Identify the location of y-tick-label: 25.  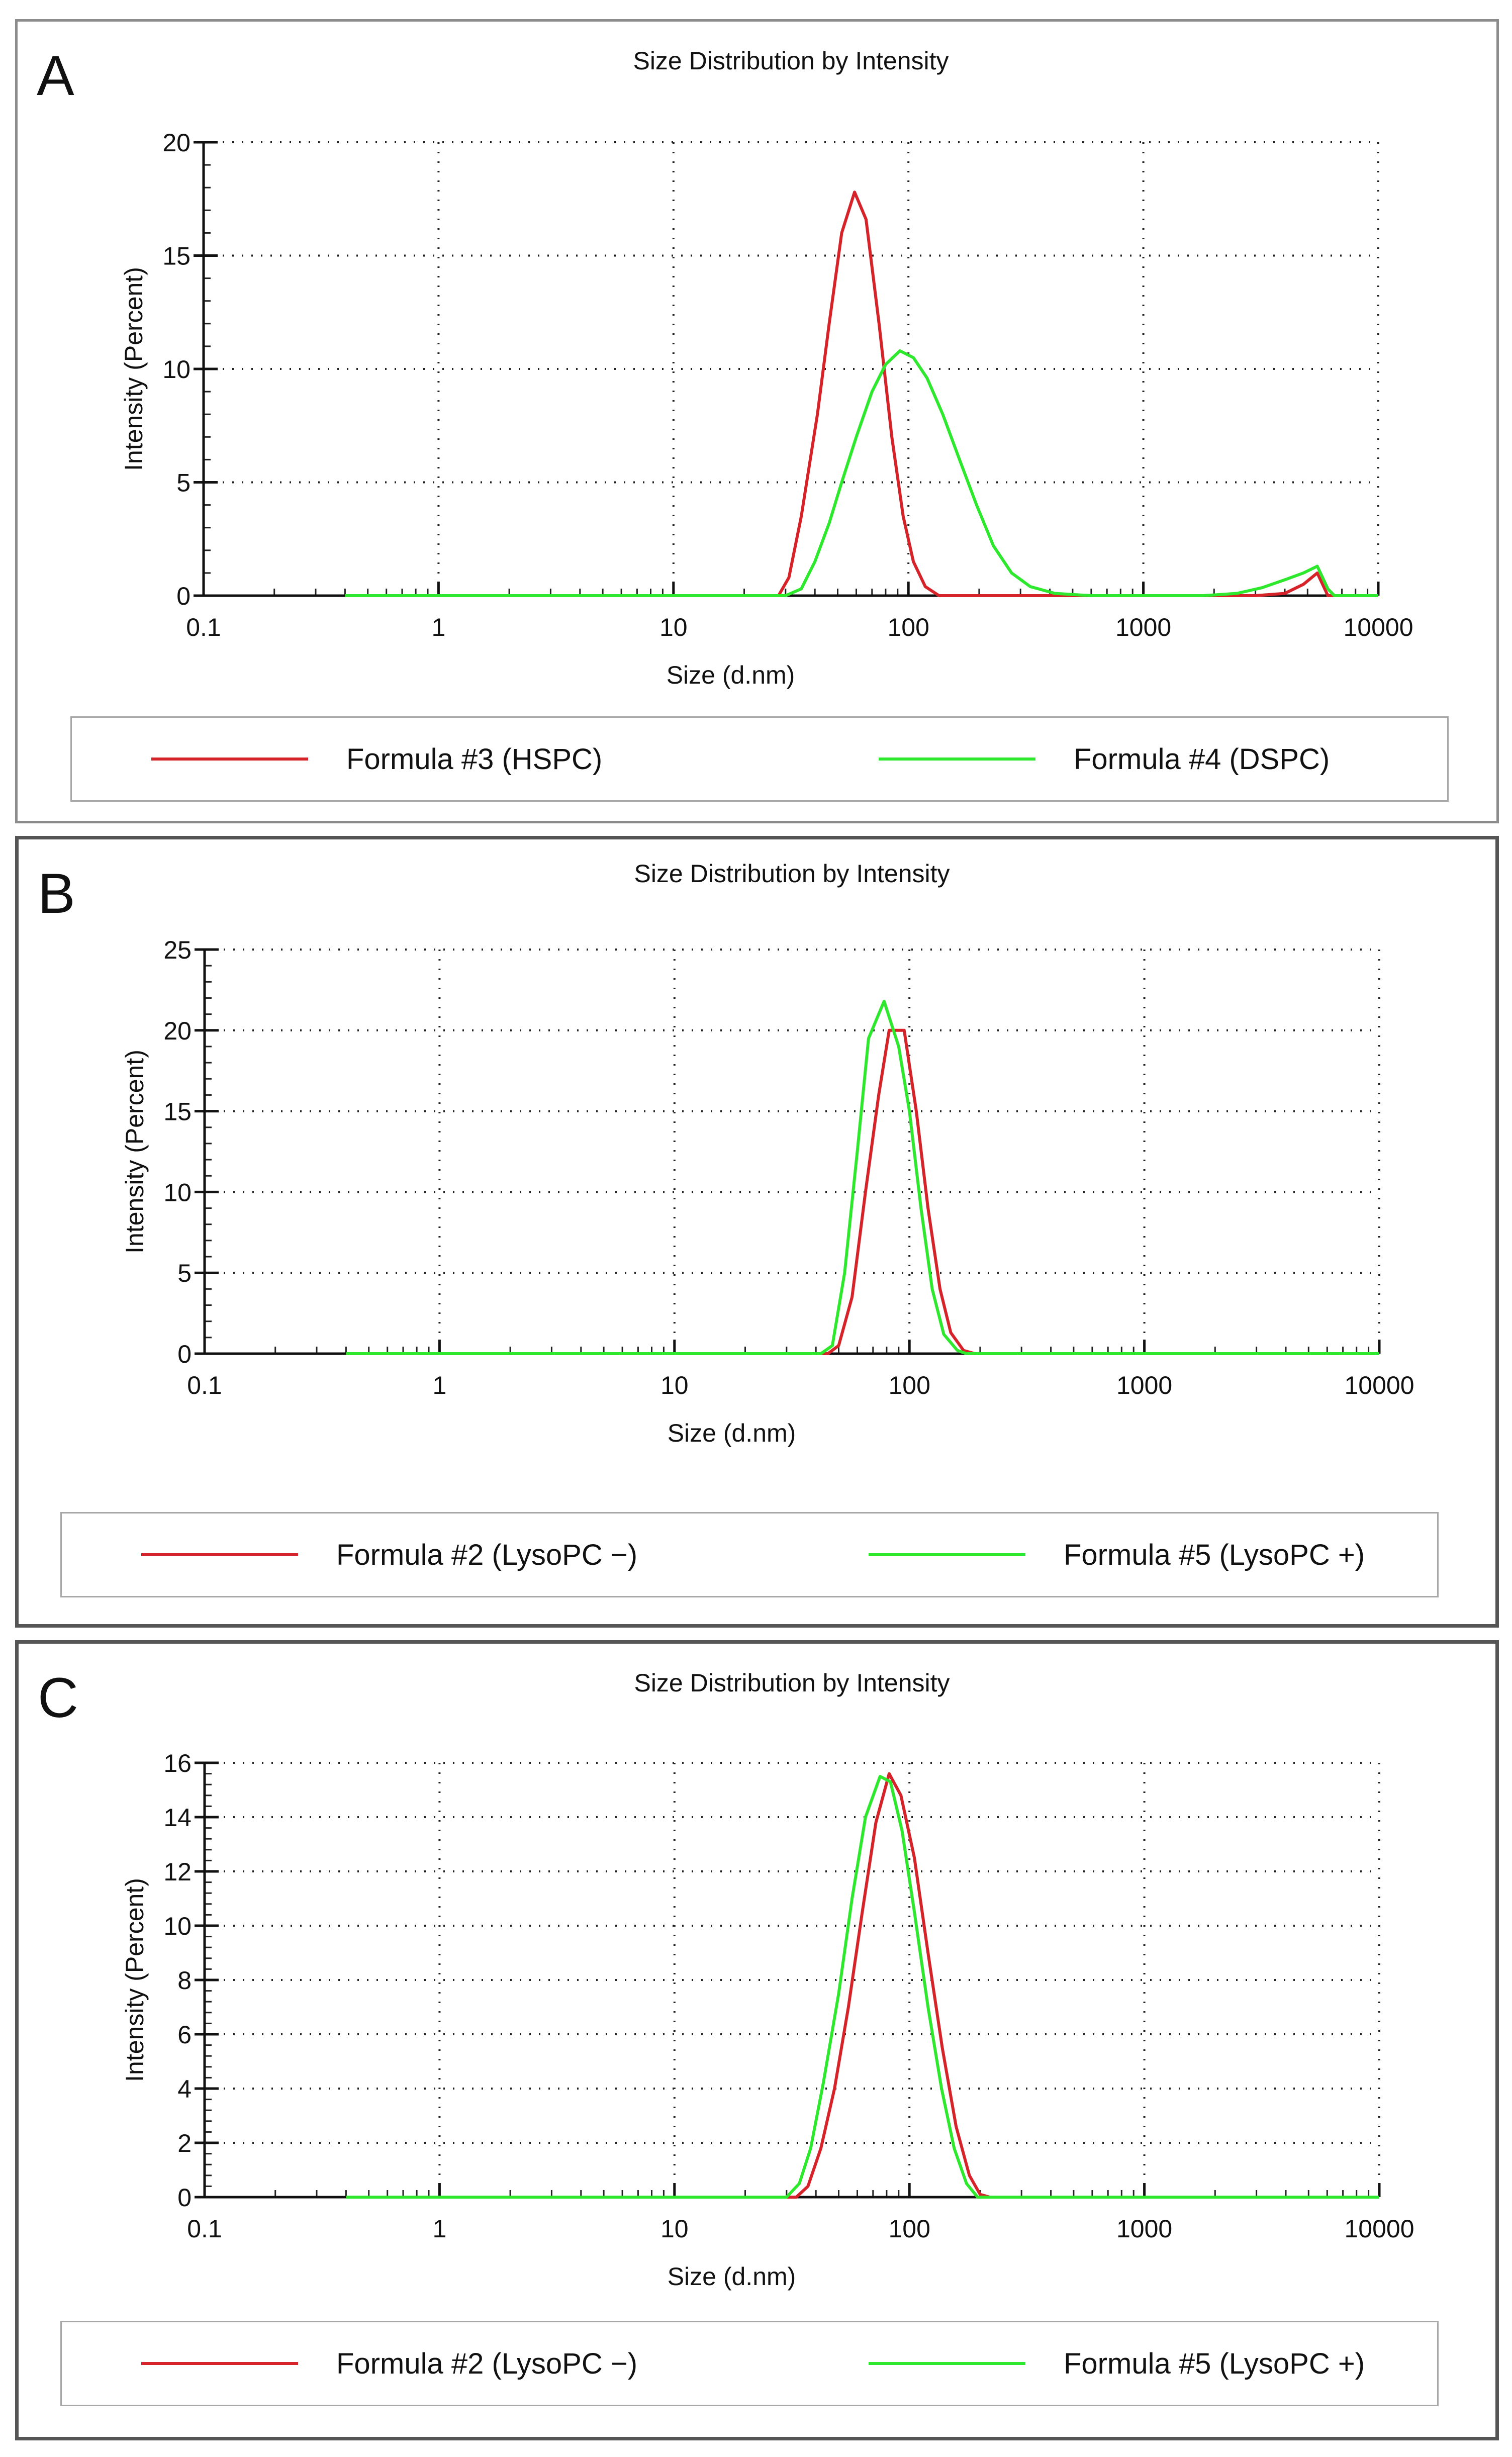
(177, 950).